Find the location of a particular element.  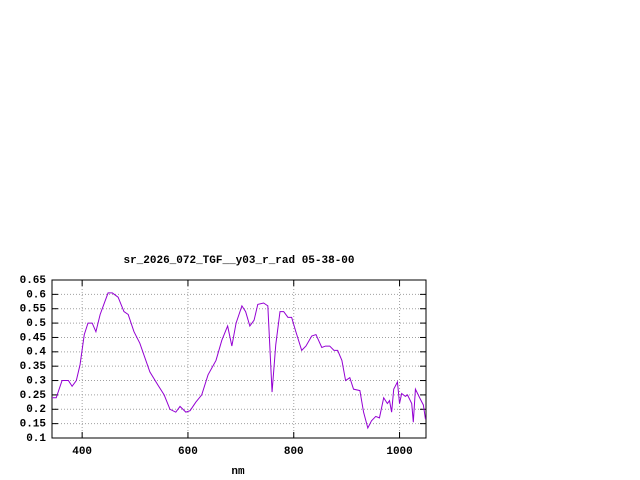

x-tick-label: 800 is located at coordinates (294, 452).